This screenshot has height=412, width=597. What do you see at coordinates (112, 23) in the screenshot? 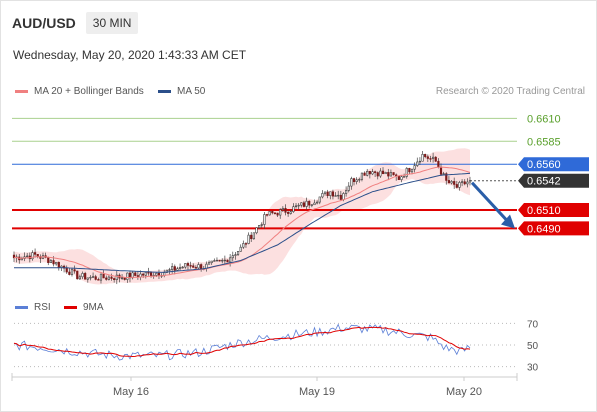
I see `timeframe-badge: 30 MIN` at bounding box center [112, 23].